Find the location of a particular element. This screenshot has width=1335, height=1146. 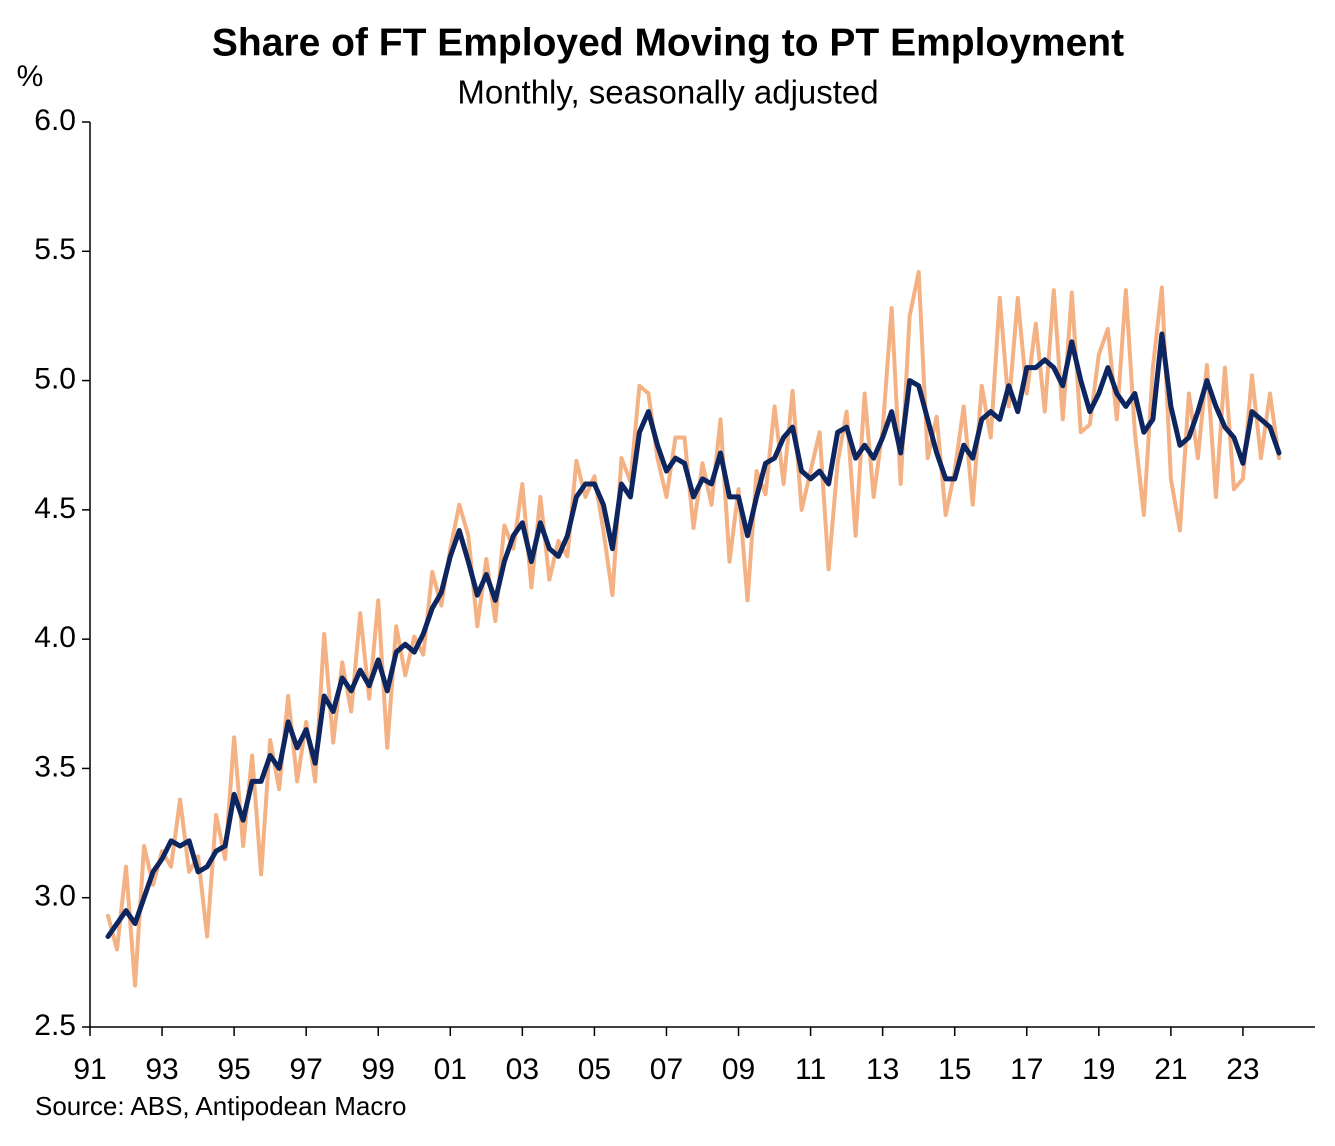

x-tick-label: 05 is located at coordinates (594, 1069).